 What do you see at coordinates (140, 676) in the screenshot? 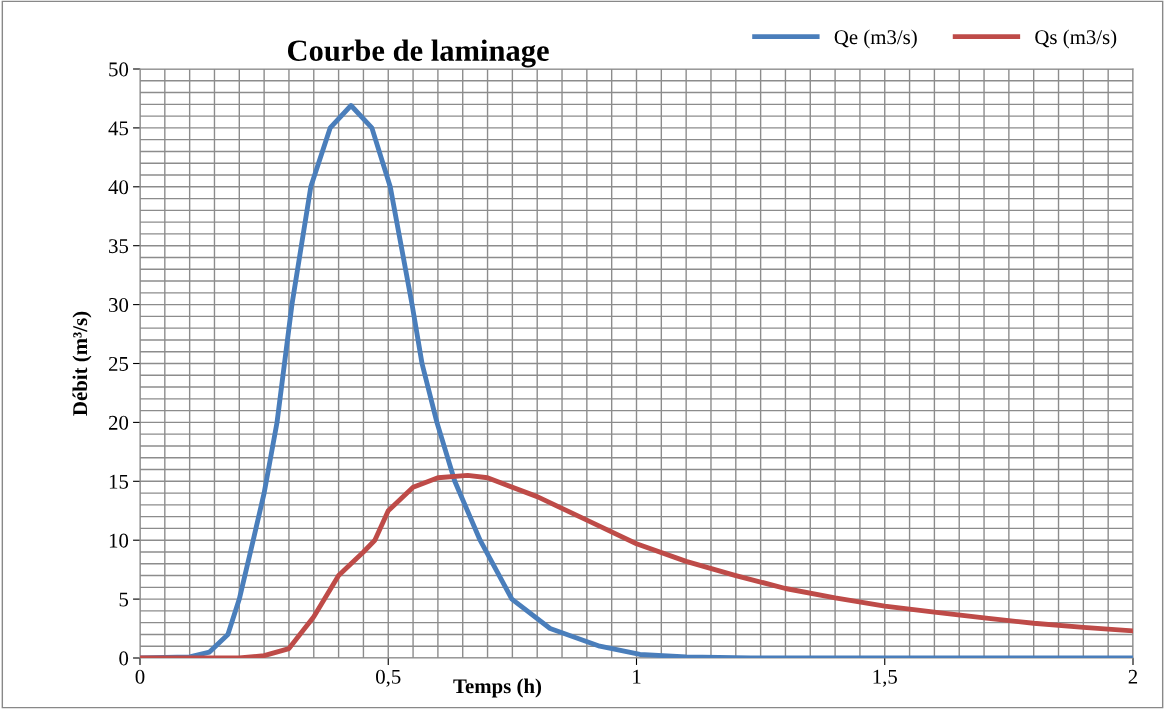
I see `x-tick-label: 0` at bounding box center [140, 676].